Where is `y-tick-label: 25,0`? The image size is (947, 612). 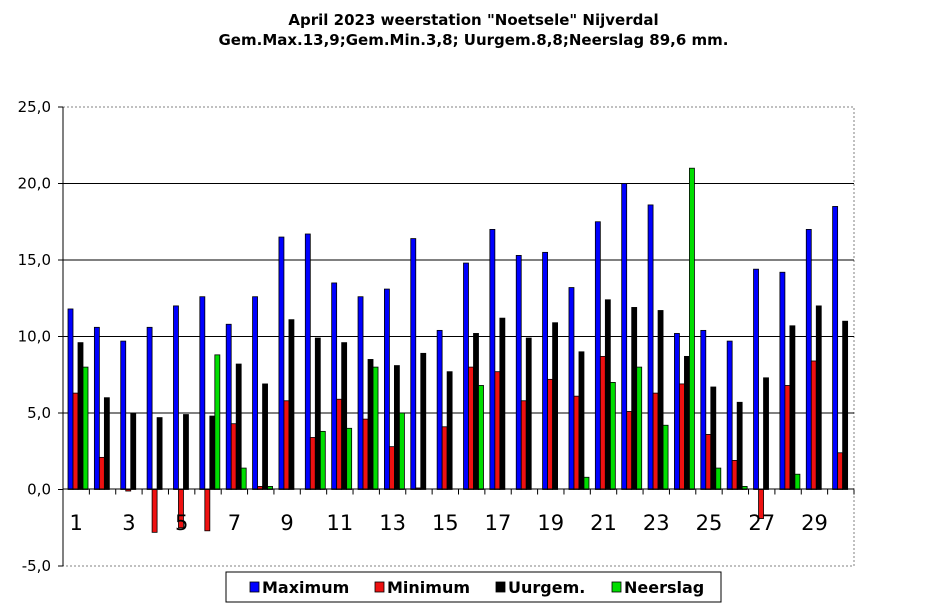
y-tick-label: 25,0 is located at coordinates (34, 107).